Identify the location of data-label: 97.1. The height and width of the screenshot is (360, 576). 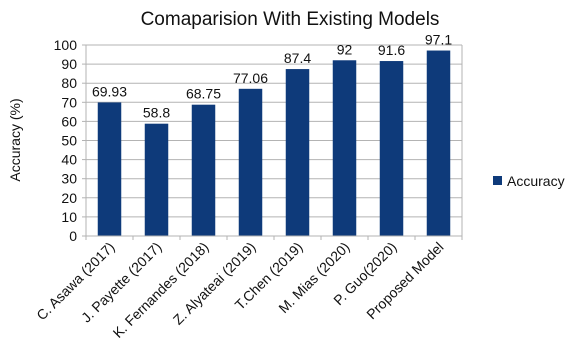
(438, 40).